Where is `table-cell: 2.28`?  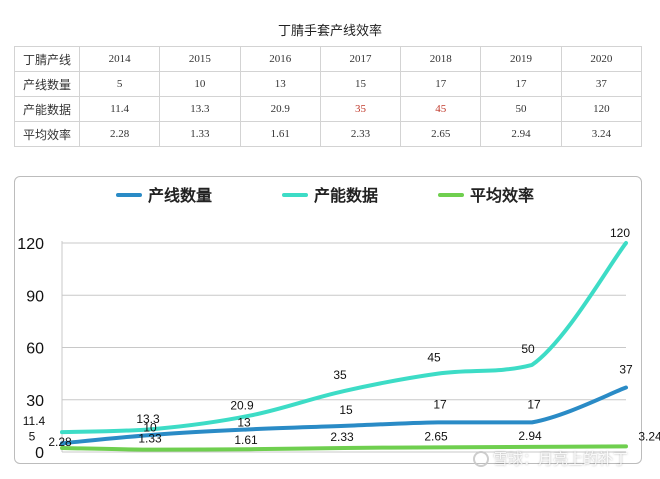 table-cell: 2.28 is located at coordinates (119, 134).